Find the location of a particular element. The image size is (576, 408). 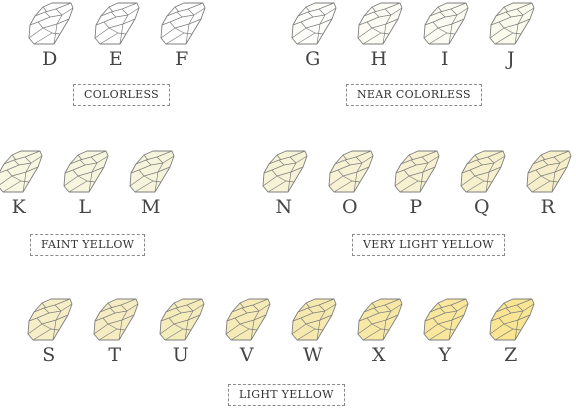

grade-letter: S is located at coordinates (49, 355).